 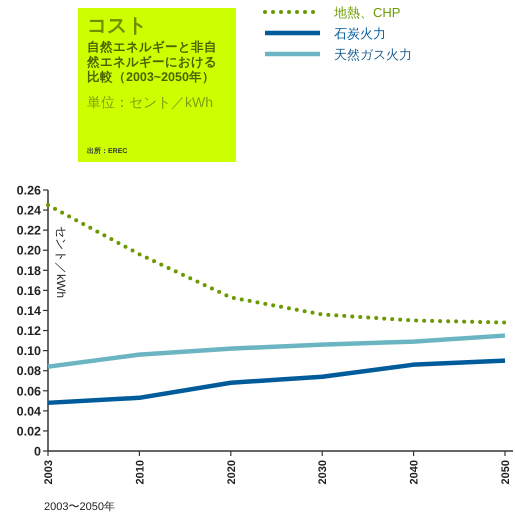 What do you see at coordinates (29, 271) in the screenshot?
I see `y-tick-label: 0.18` at bounding box center [29, 271].